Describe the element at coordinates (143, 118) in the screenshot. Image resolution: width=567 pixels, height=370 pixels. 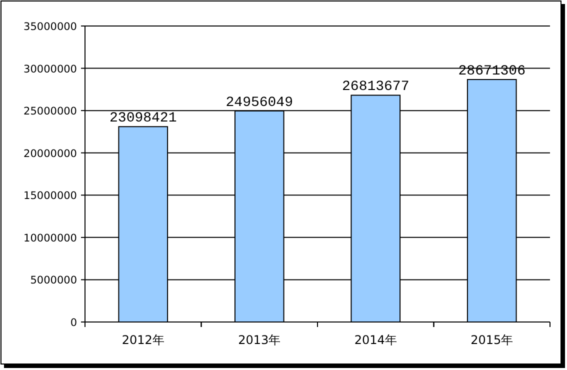
I see `data-label: 23098421` at that location.